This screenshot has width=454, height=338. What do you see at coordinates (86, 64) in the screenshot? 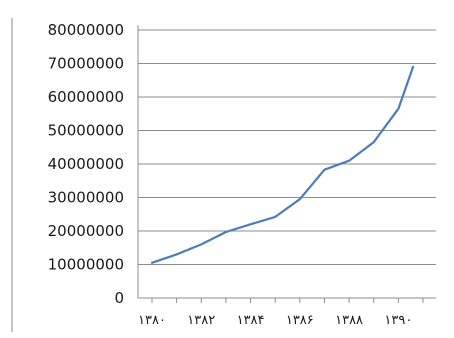
I see `y-tick-label: 70000000` at bounding box center [86, 64].